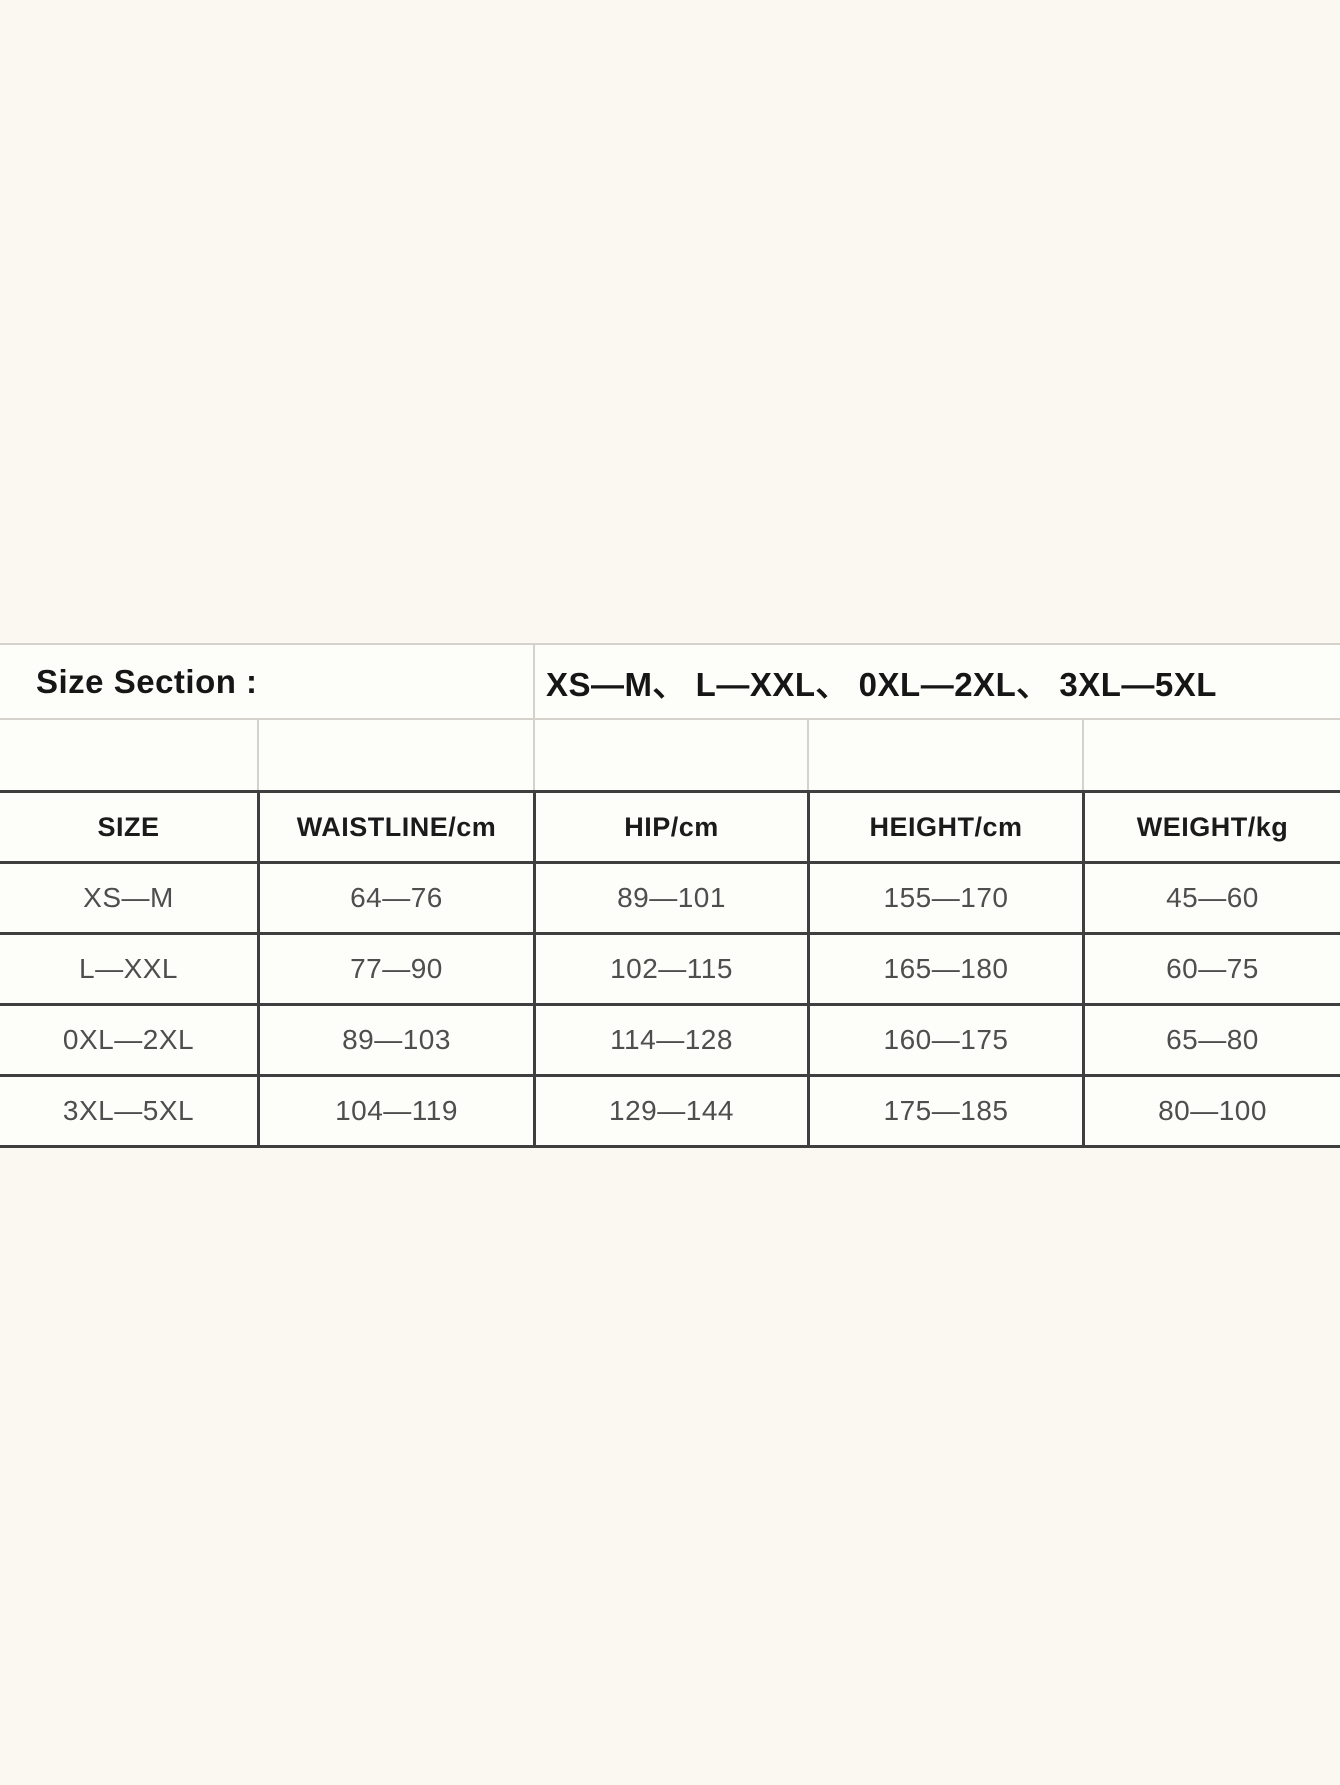  I want to click on table-cell-hip: 114—128, so click(670, 1040).